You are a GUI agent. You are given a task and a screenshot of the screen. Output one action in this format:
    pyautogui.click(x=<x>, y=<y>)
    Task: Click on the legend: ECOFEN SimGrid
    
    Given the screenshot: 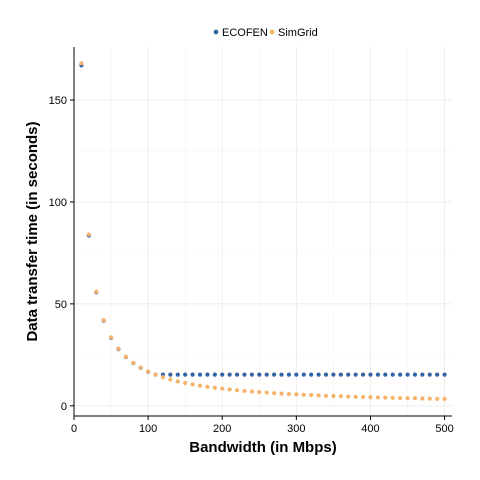 What is the action you would take?
    pyautogui.click(x=265, y=33)
    